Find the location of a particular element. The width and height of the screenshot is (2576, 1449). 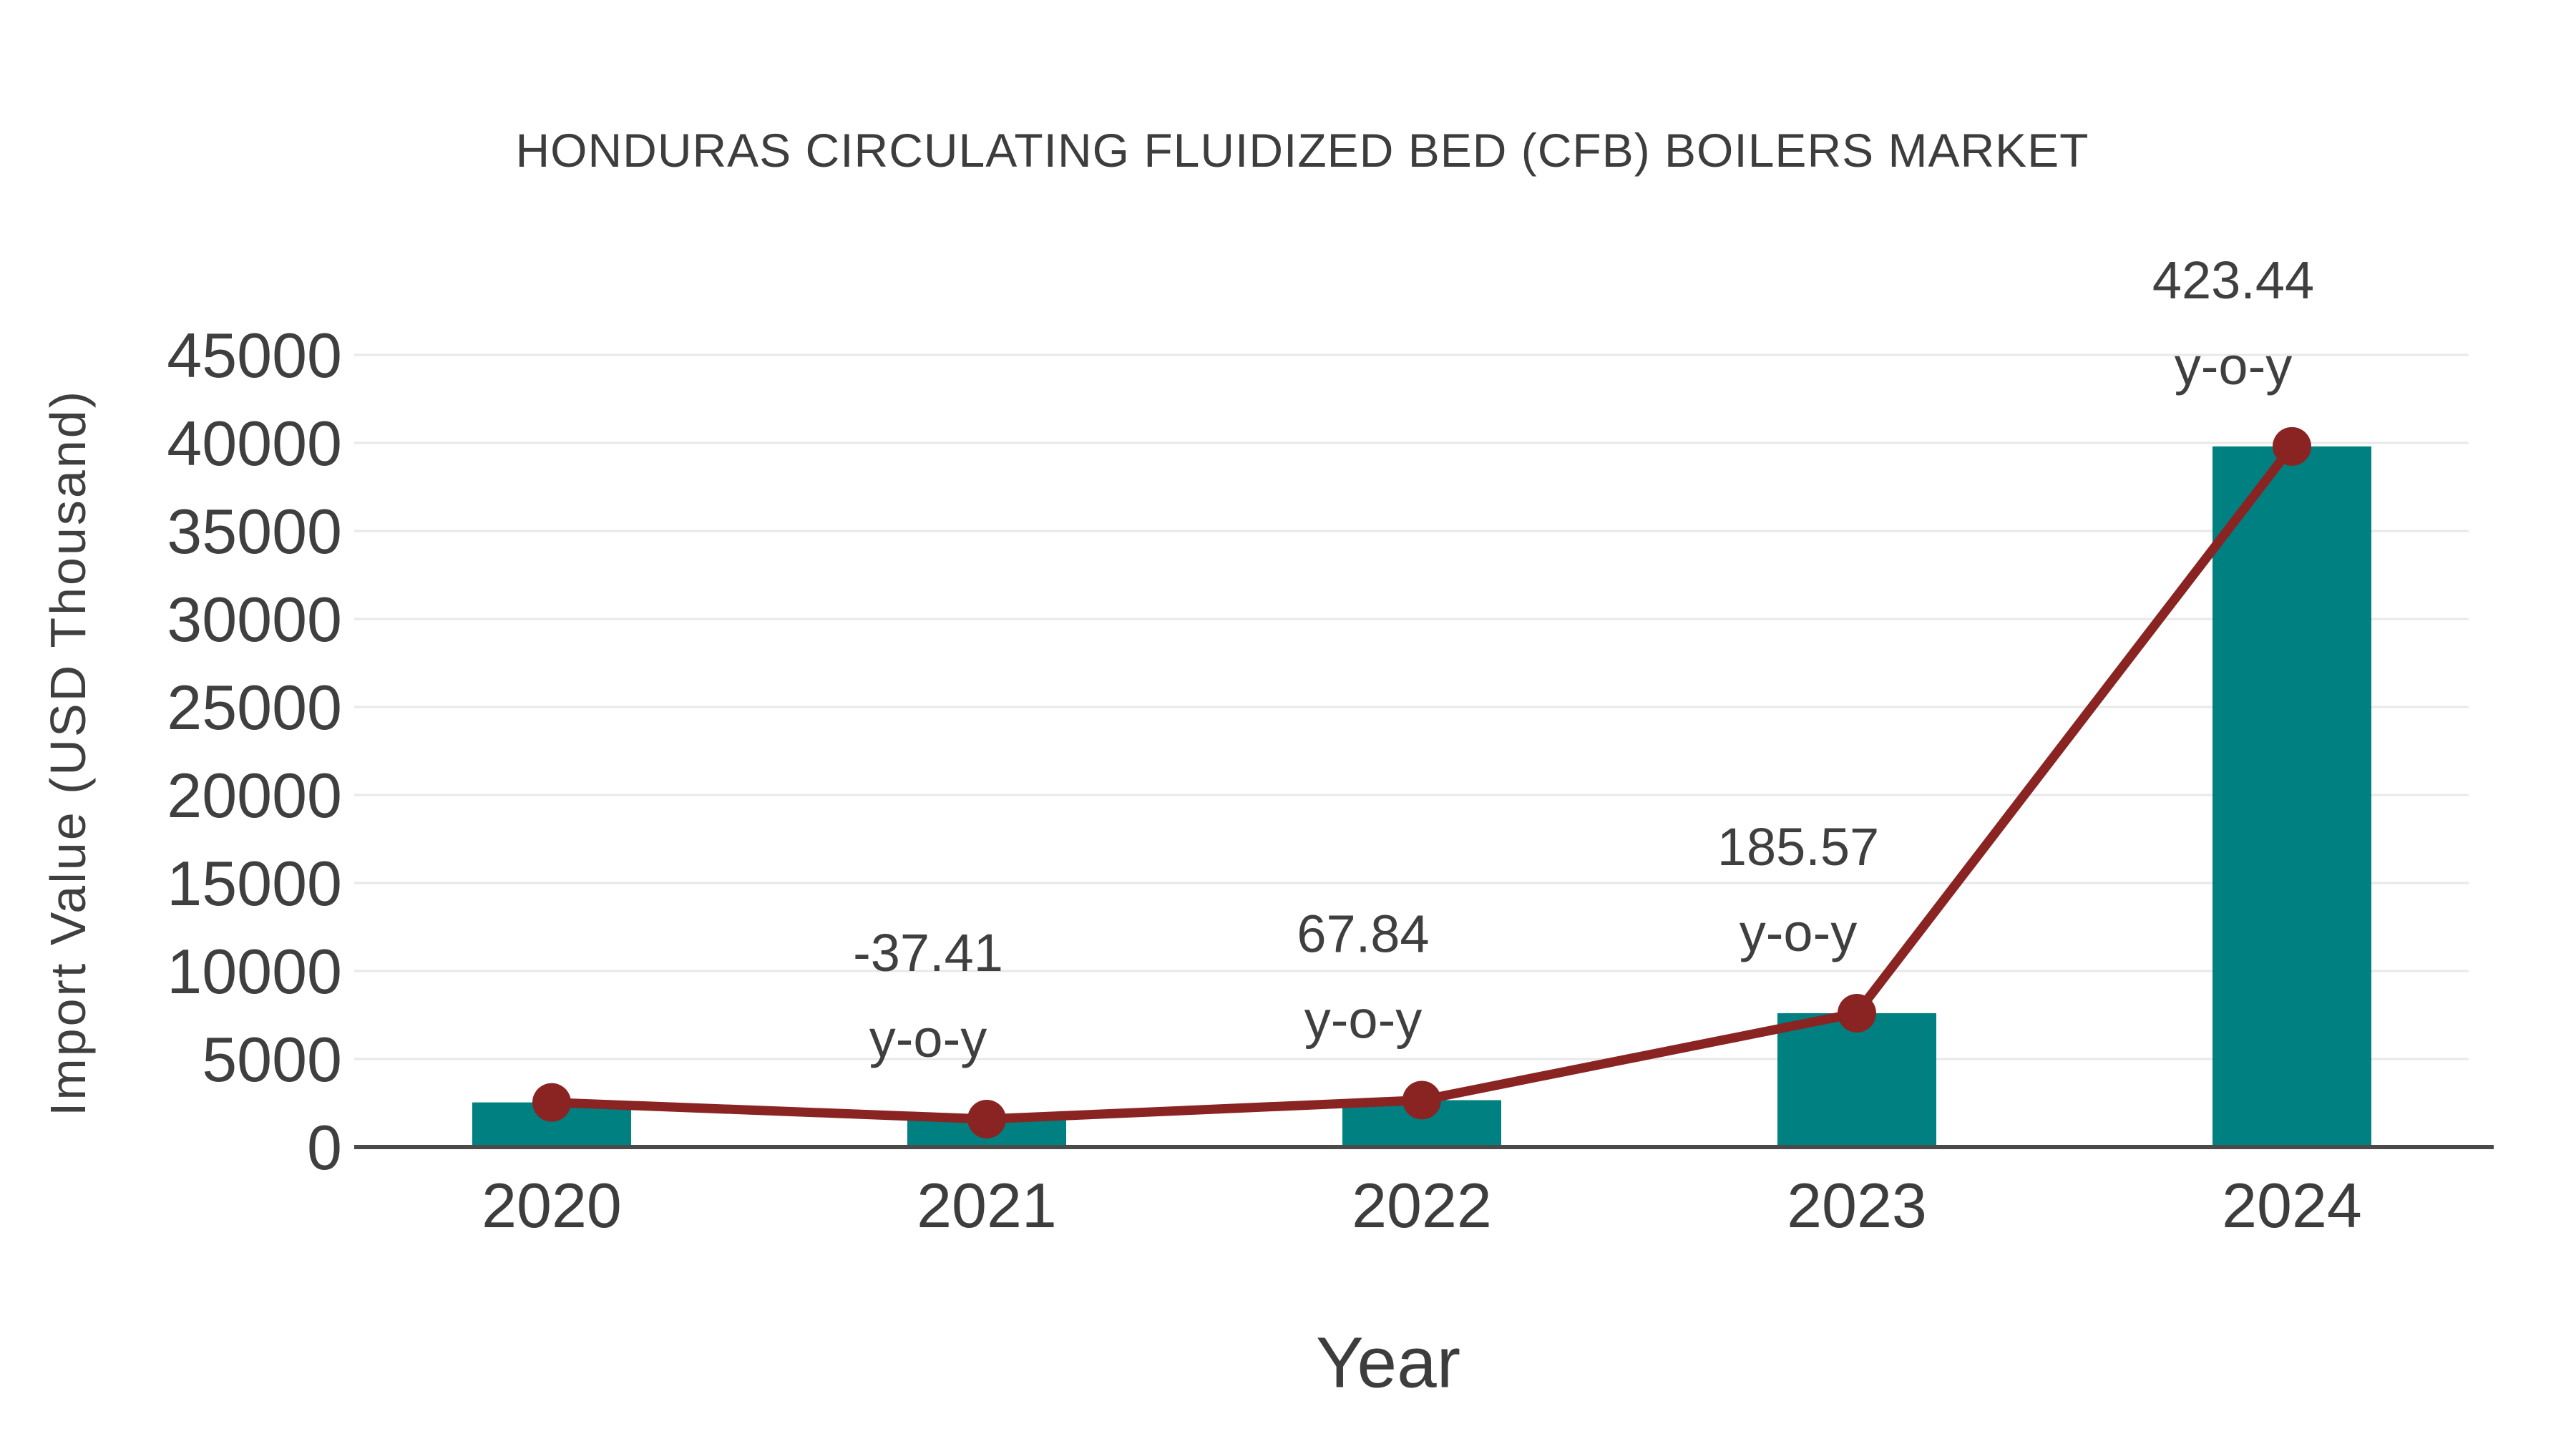

y-tick-label-25000: 25000 is located at coordinates (254, 707).